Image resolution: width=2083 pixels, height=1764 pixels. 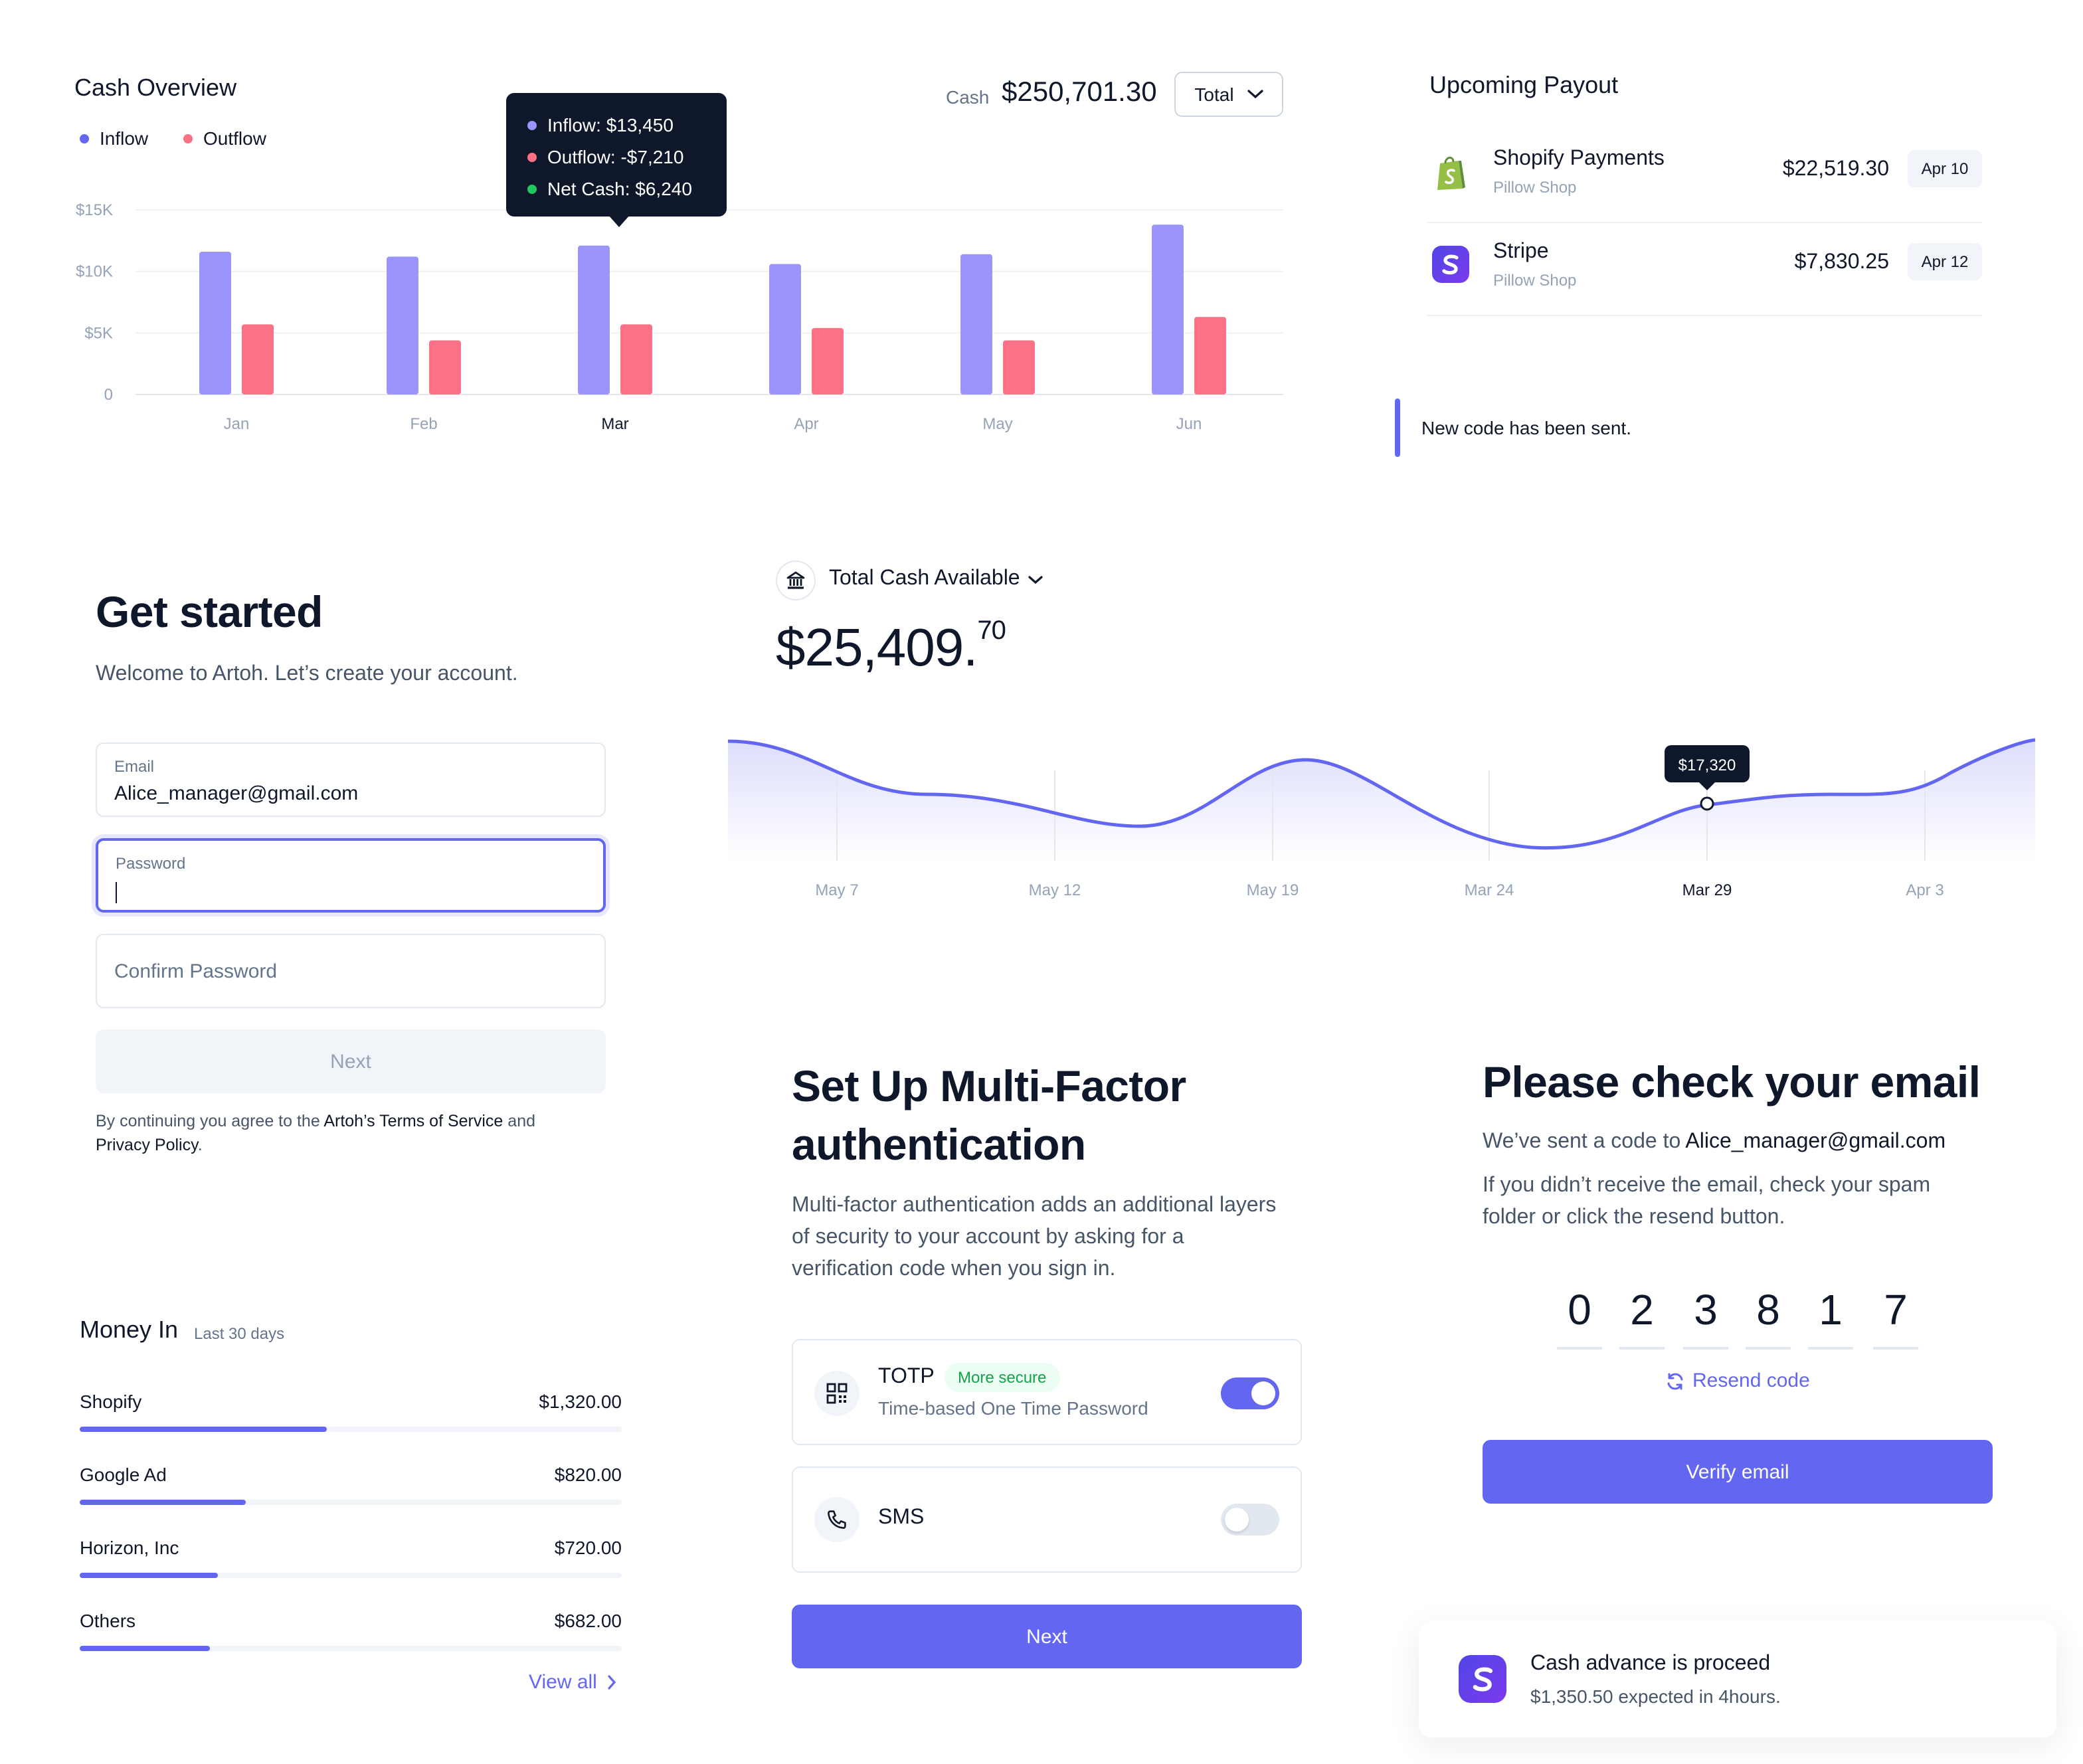 What do you see at coordinates (351, 1490) in the screenshot?
I see `money-in-row: Google Ad $820.00` at bounding box center [351, 1490].